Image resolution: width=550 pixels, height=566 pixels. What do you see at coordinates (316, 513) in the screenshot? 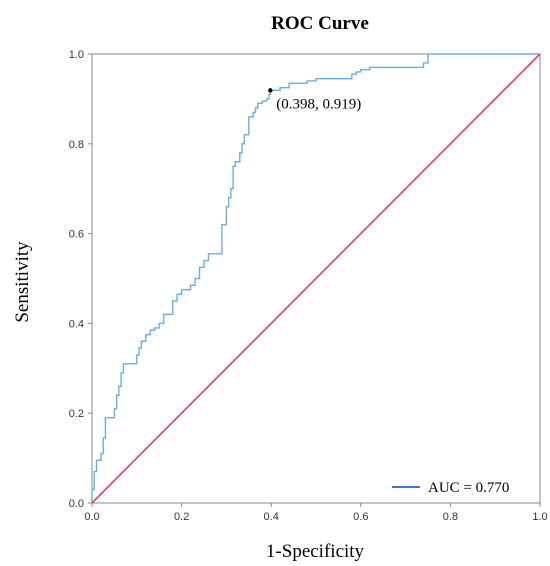
I see `x-axis-ticks: 0.0 0.2 0.4 0.6 0.8 1.0` at bounding box center [316, 513].